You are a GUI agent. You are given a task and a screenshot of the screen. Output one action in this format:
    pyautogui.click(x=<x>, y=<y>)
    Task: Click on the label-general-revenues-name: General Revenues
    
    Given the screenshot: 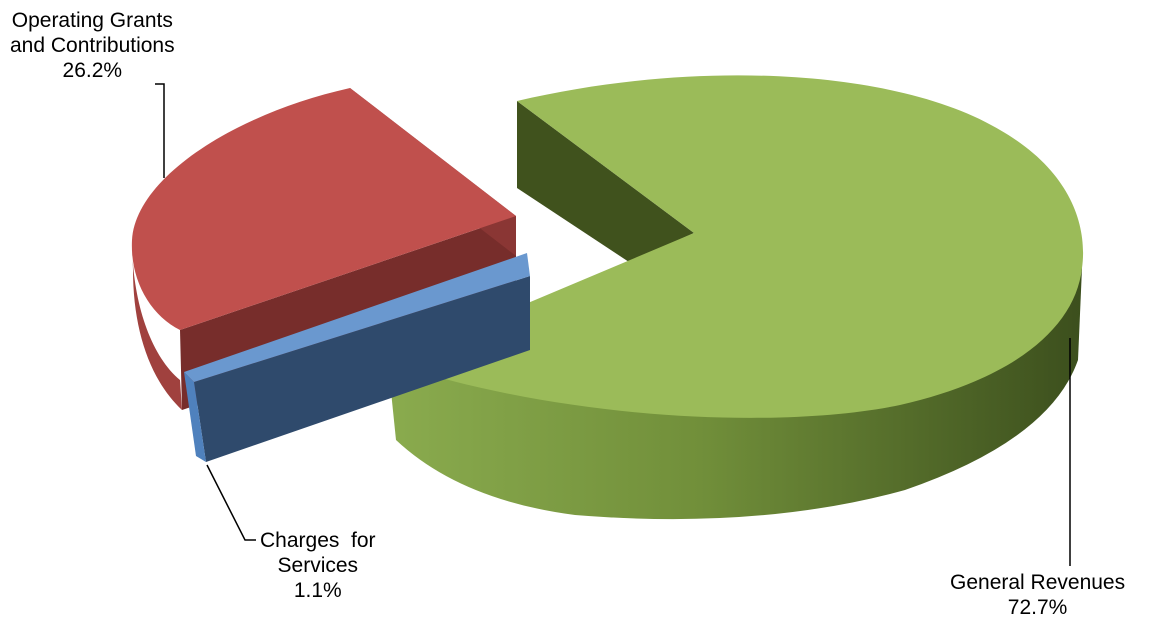 What is the action you would take?
    pyautogui.click(x=1038, y=582)
    